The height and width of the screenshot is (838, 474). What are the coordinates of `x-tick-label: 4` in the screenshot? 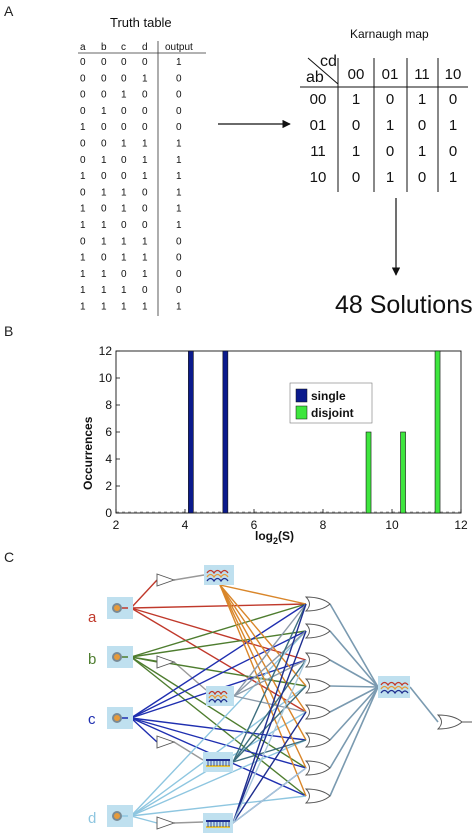 It's located at (185, 525).